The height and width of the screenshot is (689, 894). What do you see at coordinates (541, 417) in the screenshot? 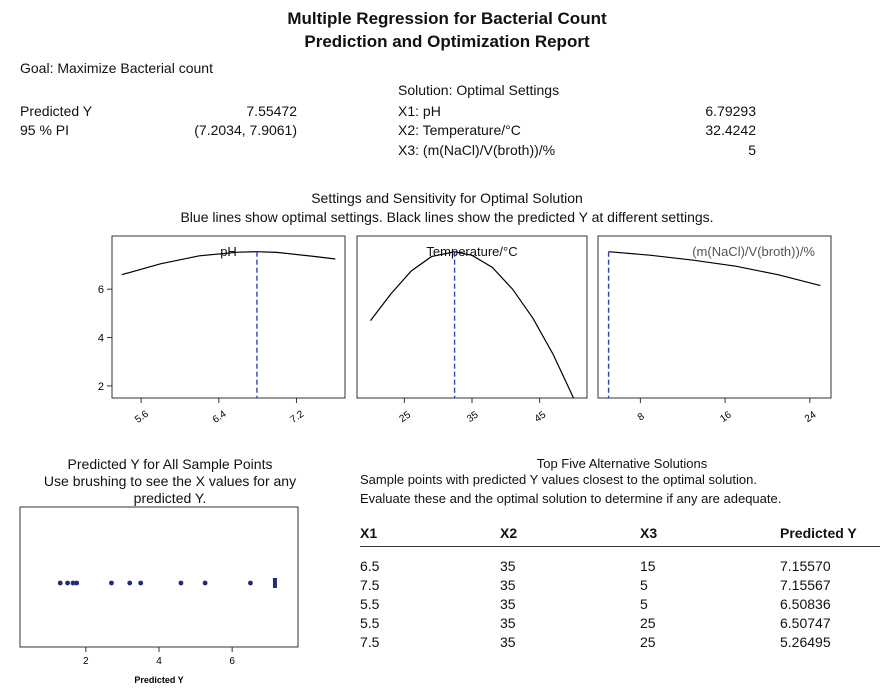
I see `x-tick-label: 45` at bounding box center [541, 417].